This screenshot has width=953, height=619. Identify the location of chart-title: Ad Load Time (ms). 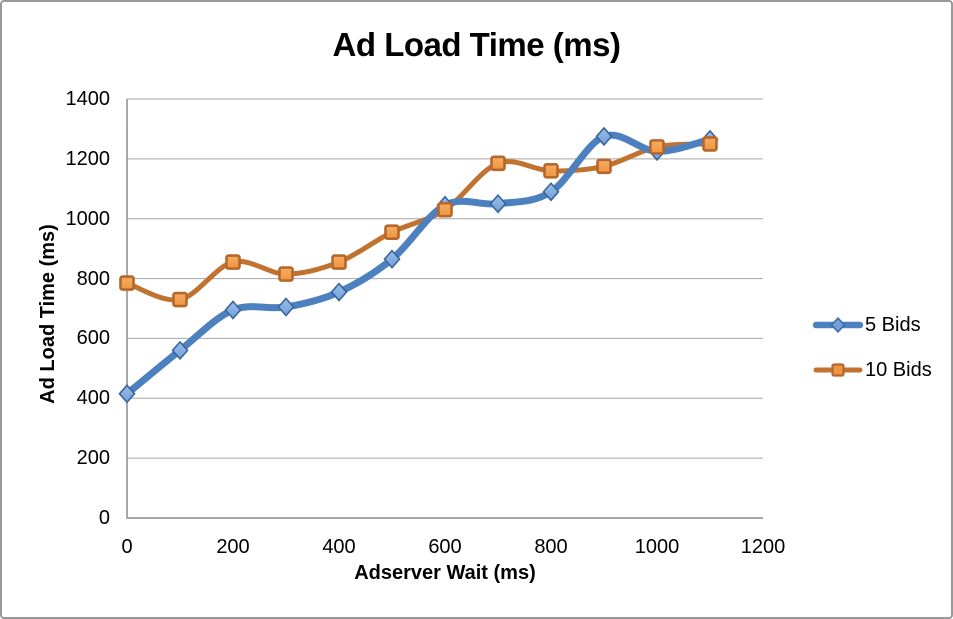
(476, 44).